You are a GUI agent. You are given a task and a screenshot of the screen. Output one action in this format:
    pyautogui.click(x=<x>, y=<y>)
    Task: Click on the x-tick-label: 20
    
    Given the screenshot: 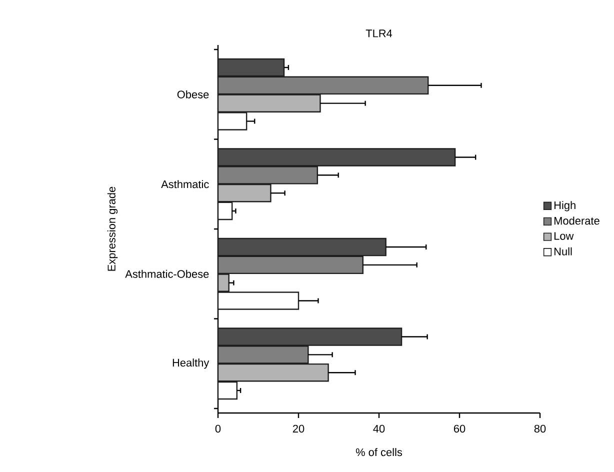 What is the action you would take?
    pyautogui.click(x=298, y=428)
    